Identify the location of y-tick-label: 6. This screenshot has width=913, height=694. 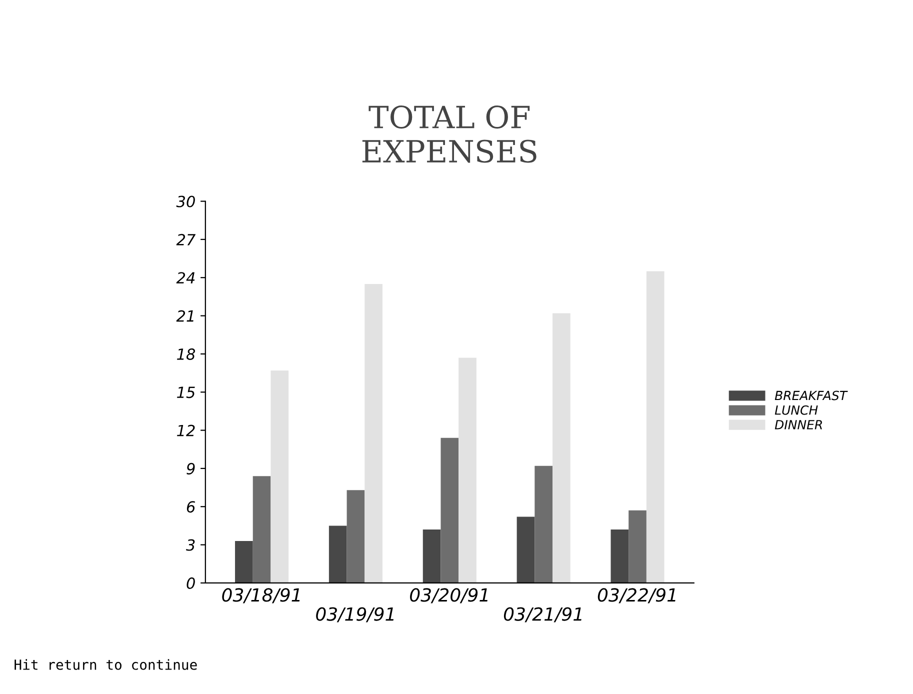
(191, 507).